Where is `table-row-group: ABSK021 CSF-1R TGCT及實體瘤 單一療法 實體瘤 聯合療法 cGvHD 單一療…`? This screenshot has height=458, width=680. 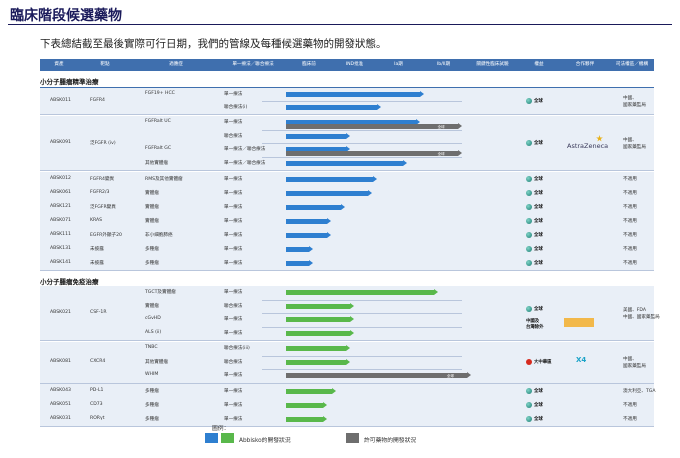
table-row-group: ABSK021 CSF-1R TGCT及實體瘤 單一療法 實體瘤 聯合療法 cGvHD 單一療… is located at coordinates (350, 313).